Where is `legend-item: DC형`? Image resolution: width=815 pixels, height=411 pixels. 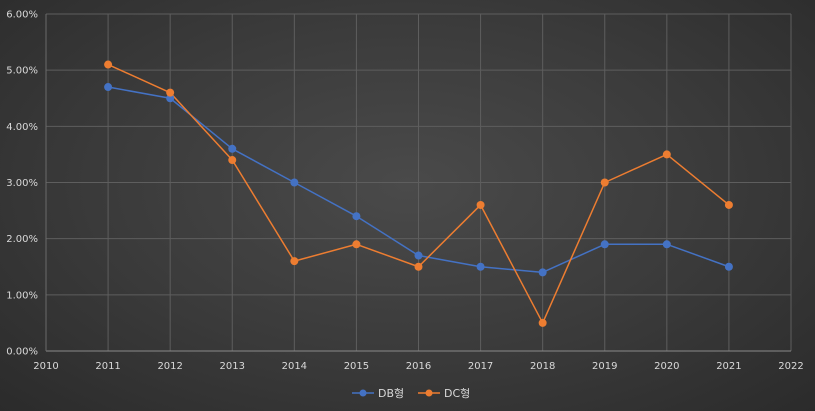 legend-item: DC형 is located at coordinates (444, 393).